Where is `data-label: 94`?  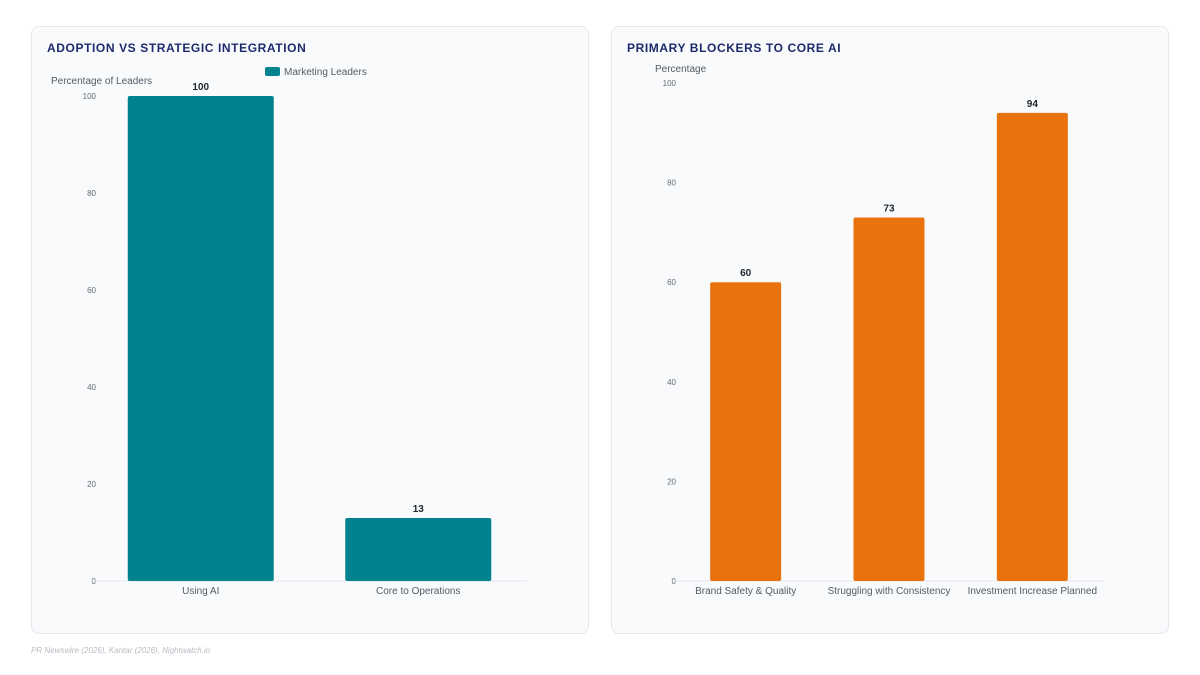 data-label: 94 is located at coordinates (1033, 104).